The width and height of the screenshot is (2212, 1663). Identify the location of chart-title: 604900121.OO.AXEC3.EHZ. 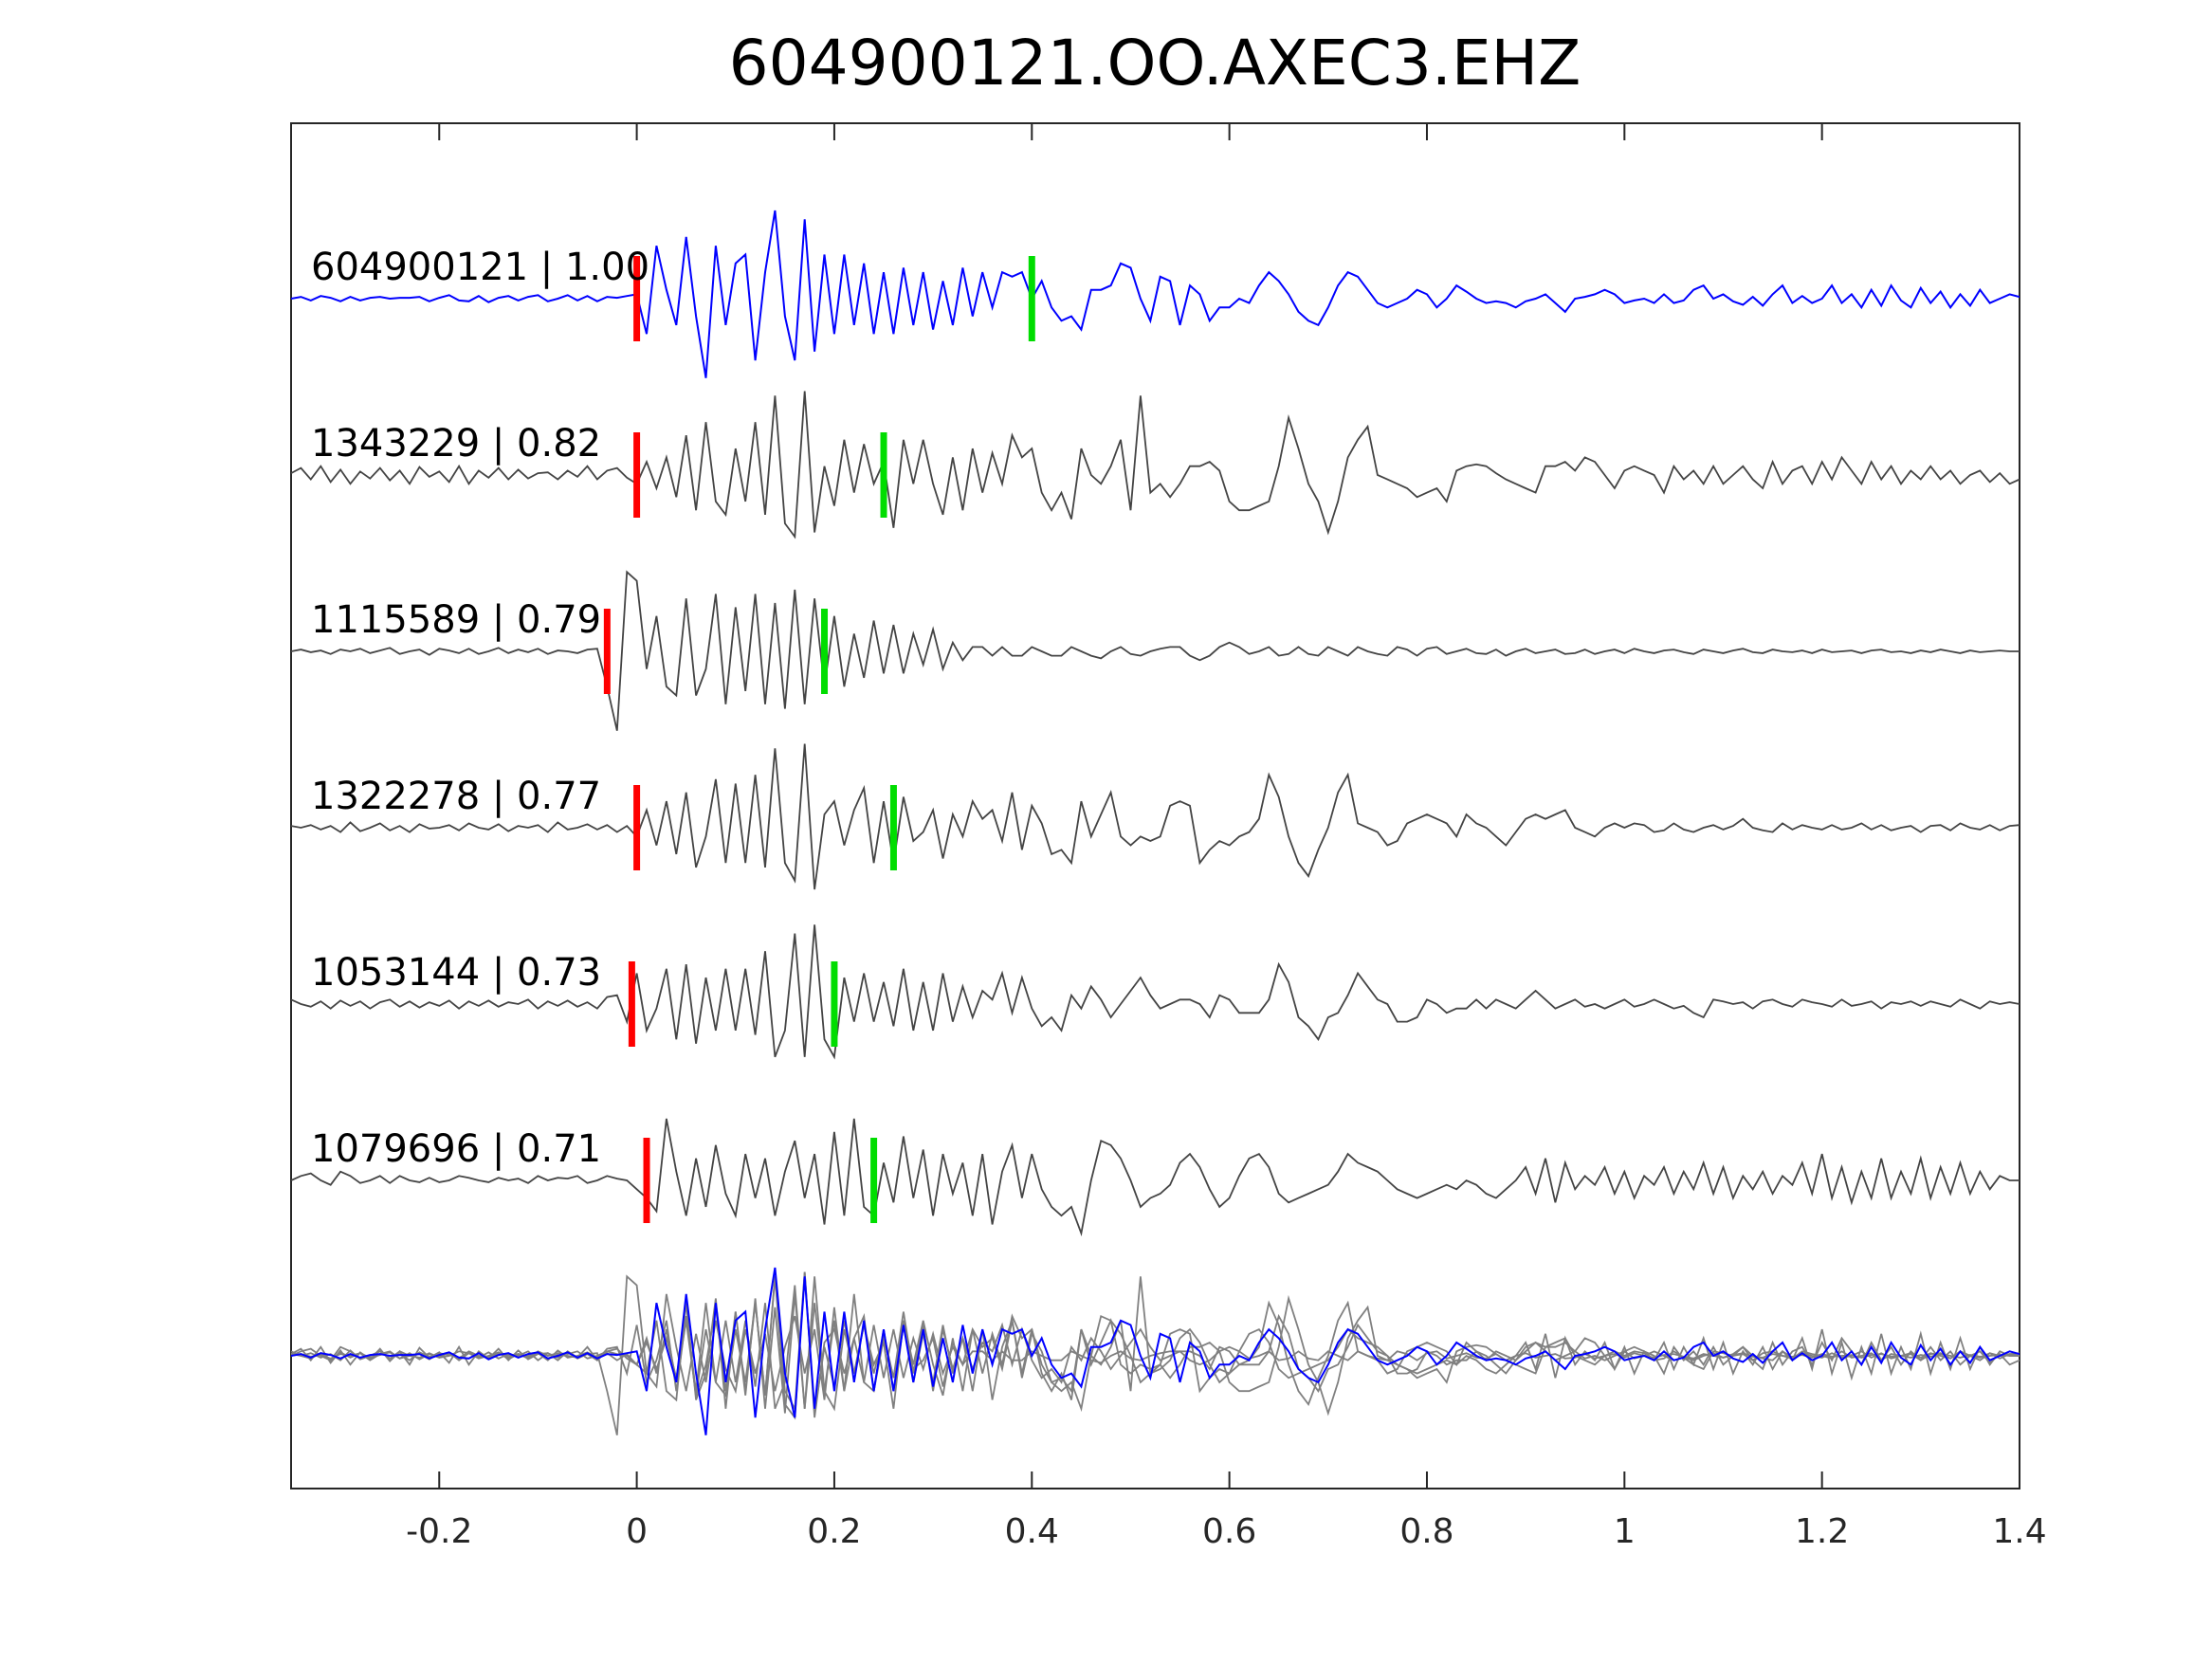
(1155, 63).